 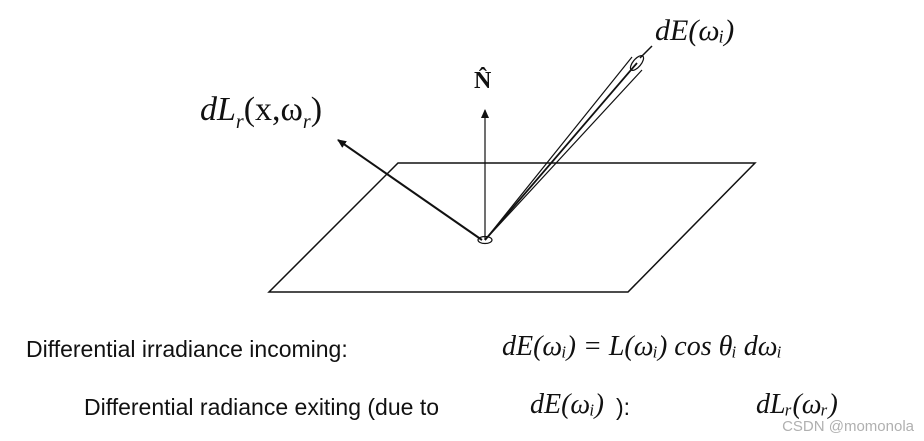 What do you see at coordinates (410, 190) in the screenshot?
I see `outgoing-arrow` at bounding box center [410, 190].